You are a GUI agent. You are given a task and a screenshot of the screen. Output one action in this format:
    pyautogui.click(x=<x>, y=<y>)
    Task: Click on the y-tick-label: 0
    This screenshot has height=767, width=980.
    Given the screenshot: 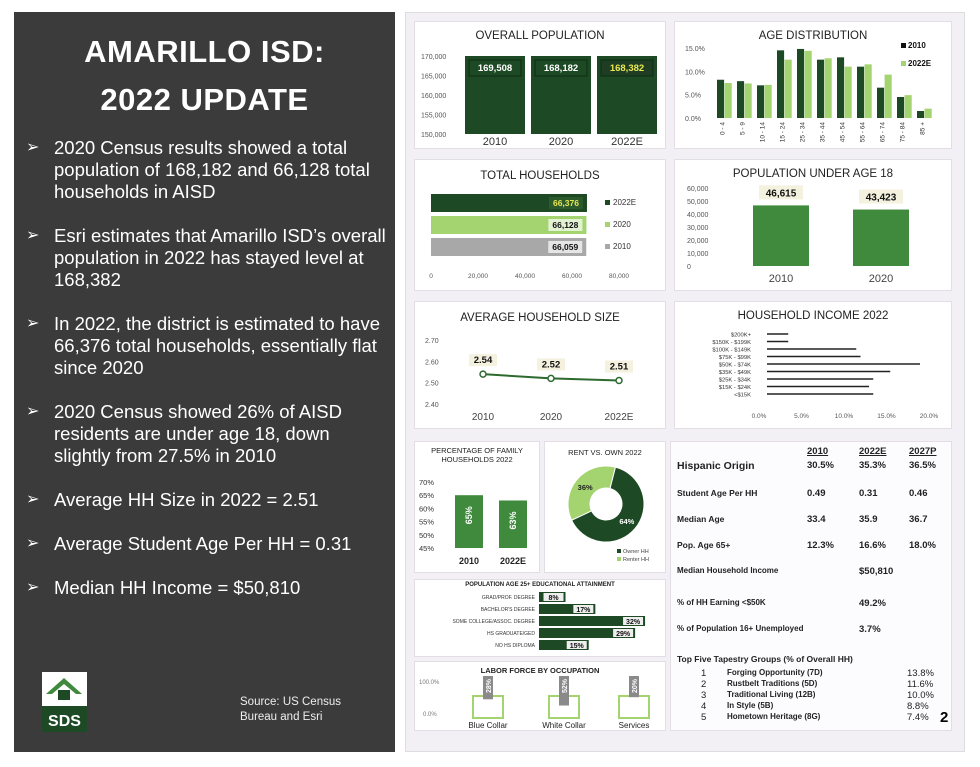 What is the action you would take?
    pyautogui.click(x=689, y=267)
    